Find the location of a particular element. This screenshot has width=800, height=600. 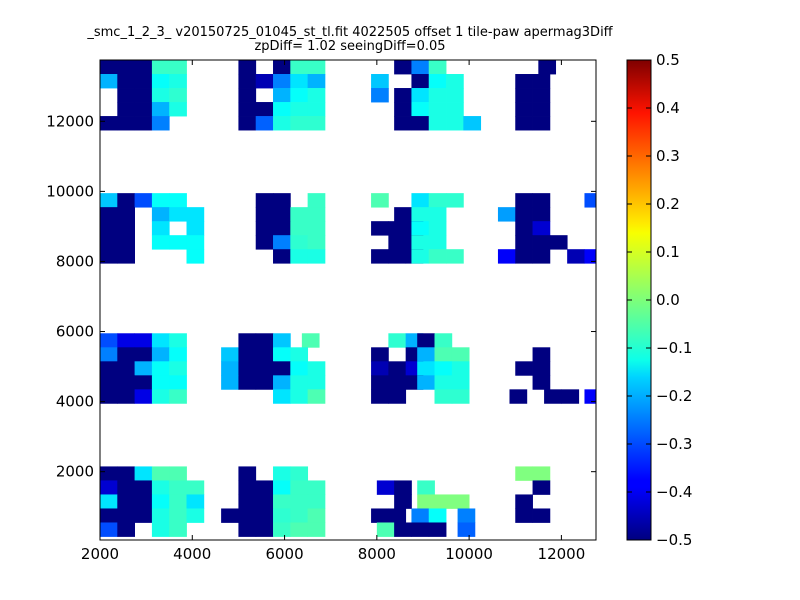

colorbar-tick-label: 0.3 is located at coordinates (668, 156).